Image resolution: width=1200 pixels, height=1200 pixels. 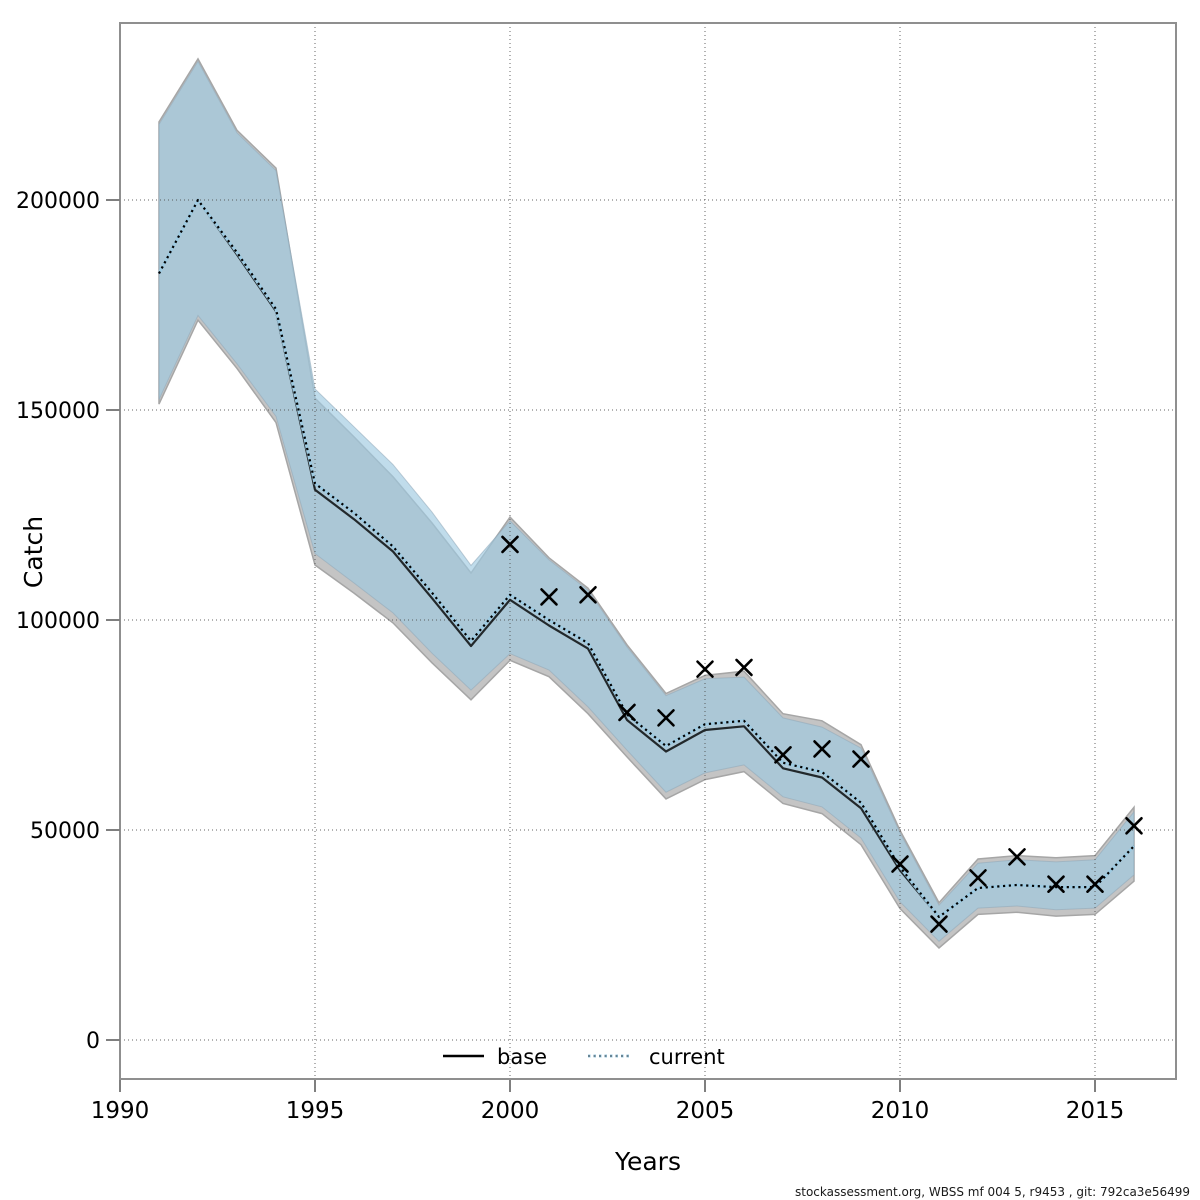 I want to click on x-tick-label: 2010, so click(x=900, y=1111).